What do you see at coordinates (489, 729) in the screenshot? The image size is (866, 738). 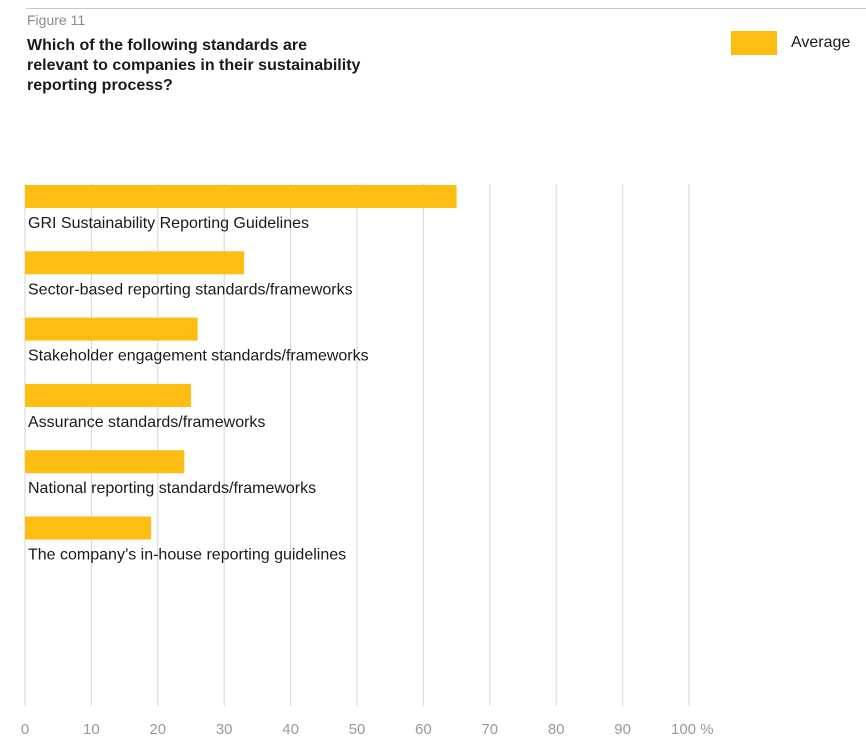 I see `x-tick-label: 70` at bounding box center [489, 729].